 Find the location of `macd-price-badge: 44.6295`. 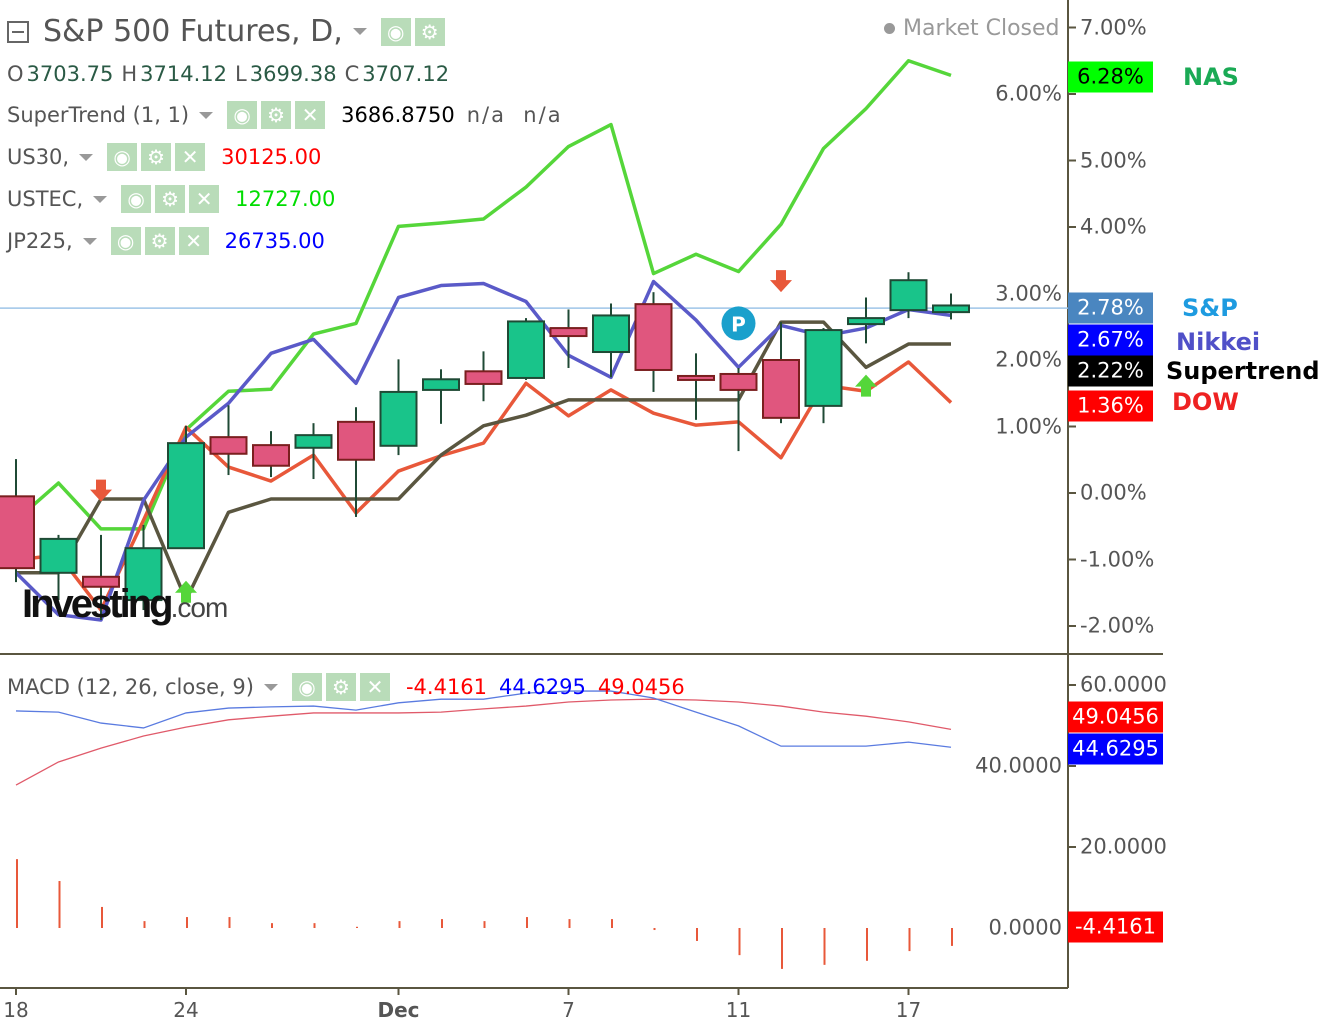

macd-price-badge: 44.6295 is located at coordinates (1115, 749).